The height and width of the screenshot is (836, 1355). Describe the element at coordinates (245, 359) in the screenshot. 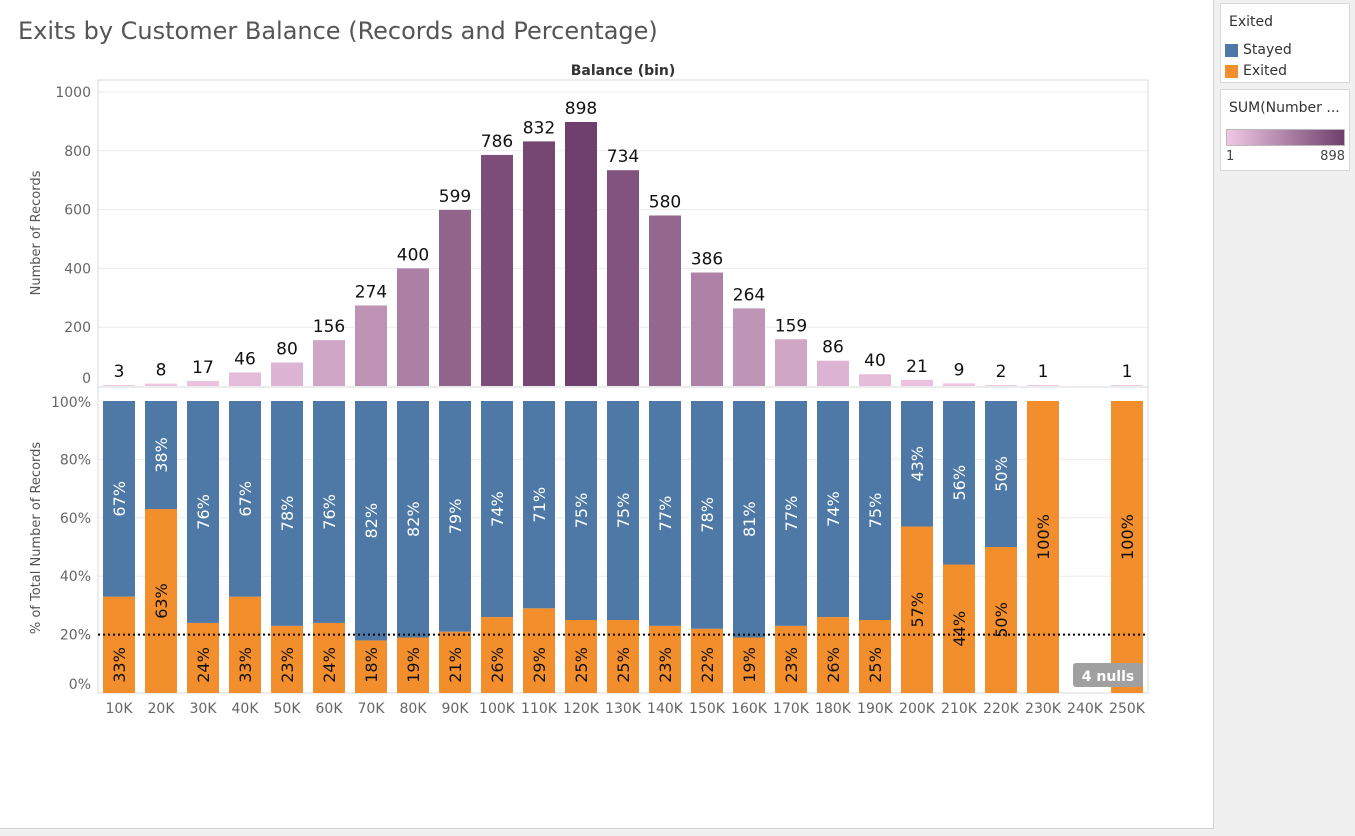

I see `count-data-label: 46` at that location.